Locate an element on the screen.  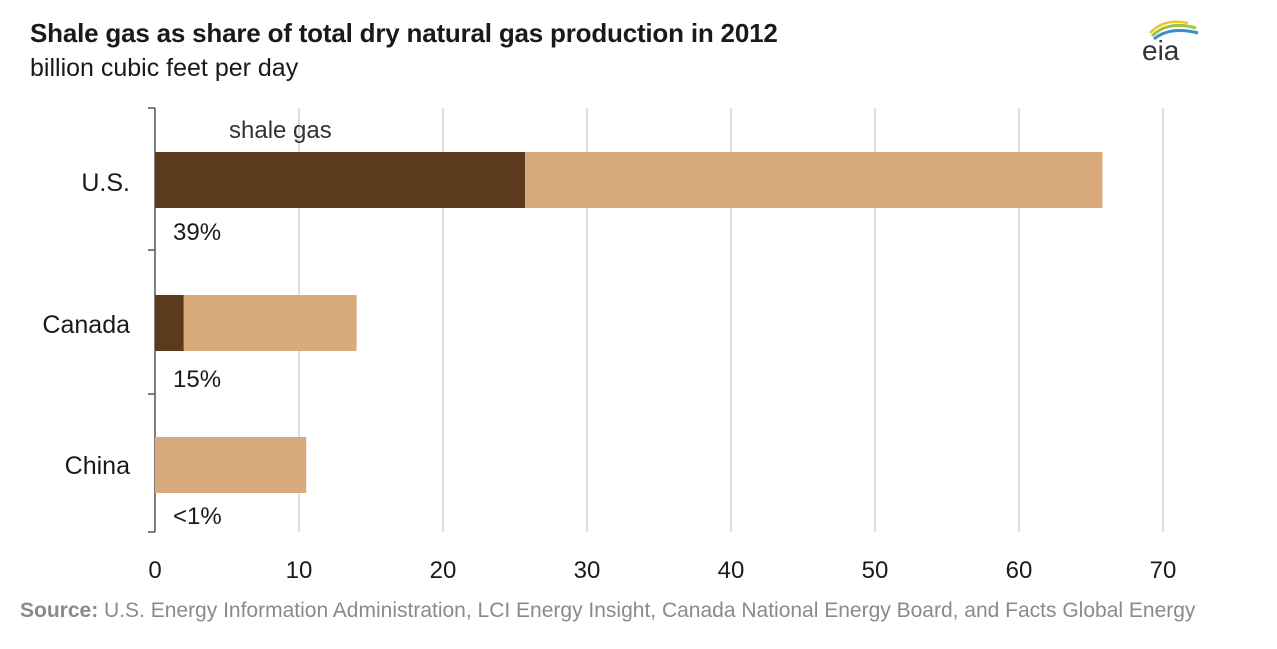
x-tick-label: 30 is located at coordinates (587, 570).